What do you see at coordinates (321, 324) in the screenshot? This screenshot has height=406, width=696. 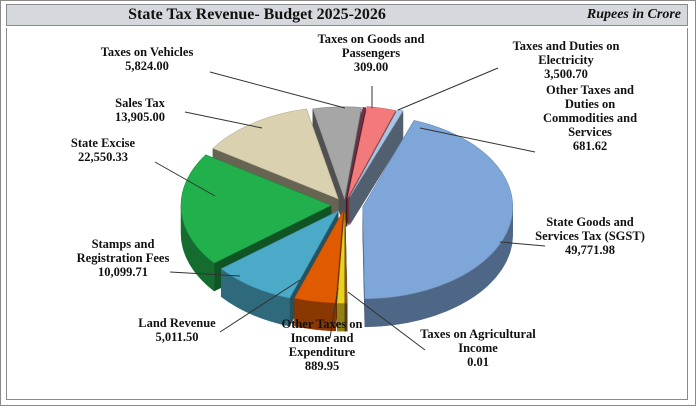 I see `slice-label-2-line-0: Other Taxes on` at bounding box center [321, 324].